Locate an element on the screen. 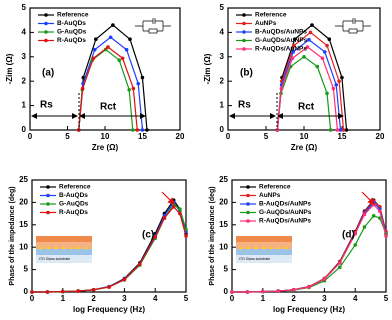 This screenshot has width=392, height=320. y-axis-label: -Zim (Ω) is located at coordinates (207, 68).